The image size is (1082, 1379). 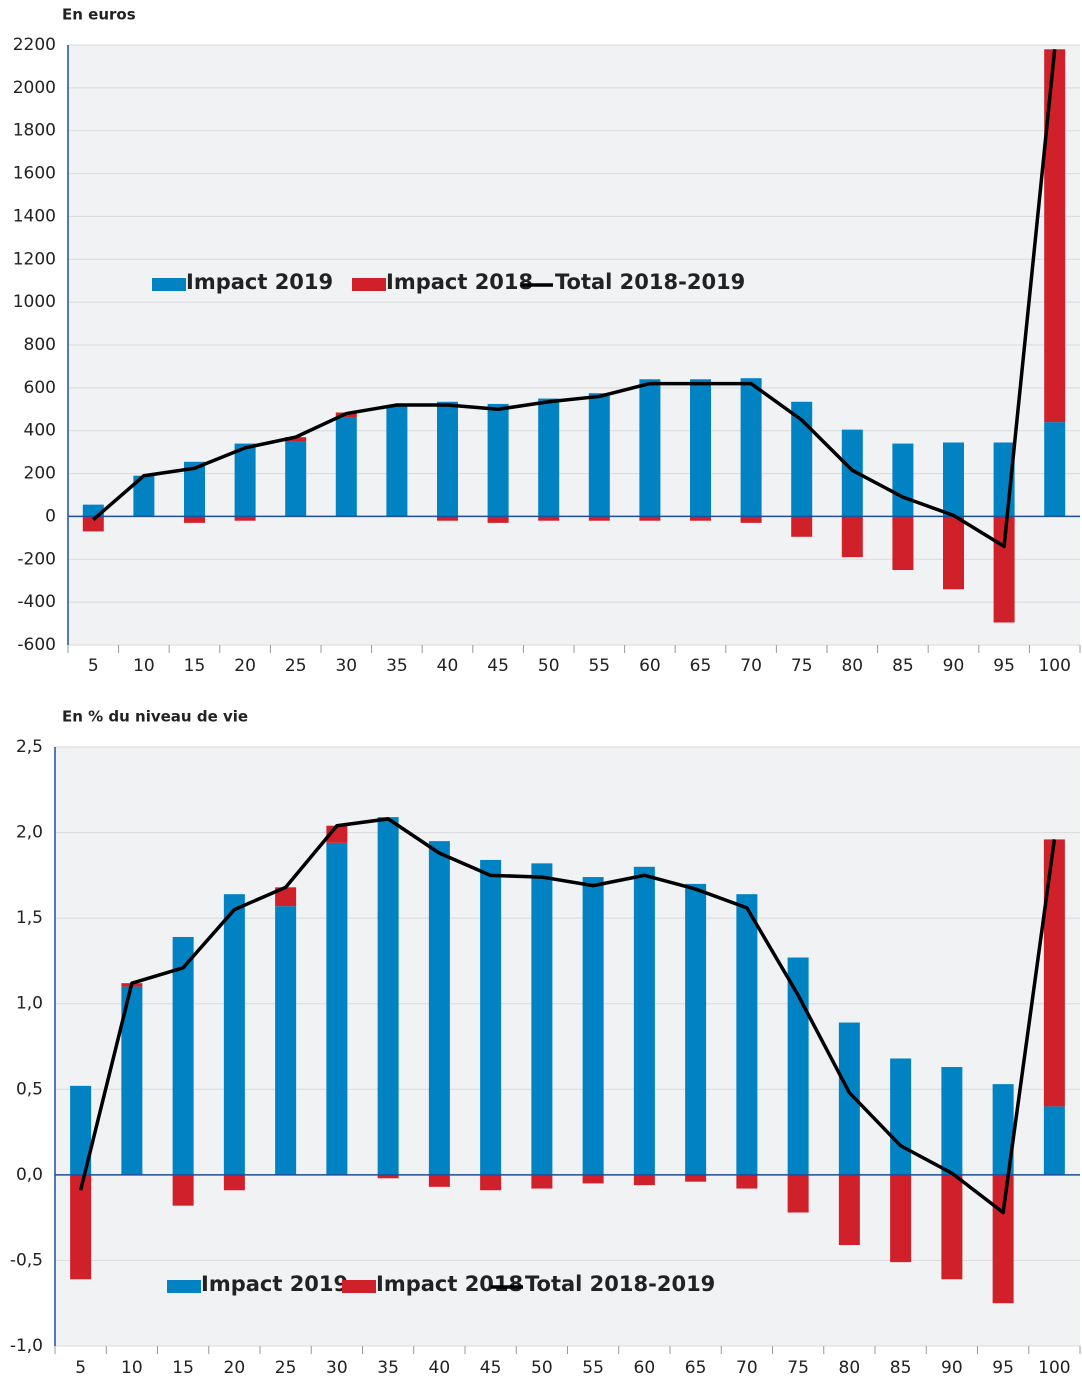 I want to click on x-tick-label: 50, so click(x=542, y=1368).